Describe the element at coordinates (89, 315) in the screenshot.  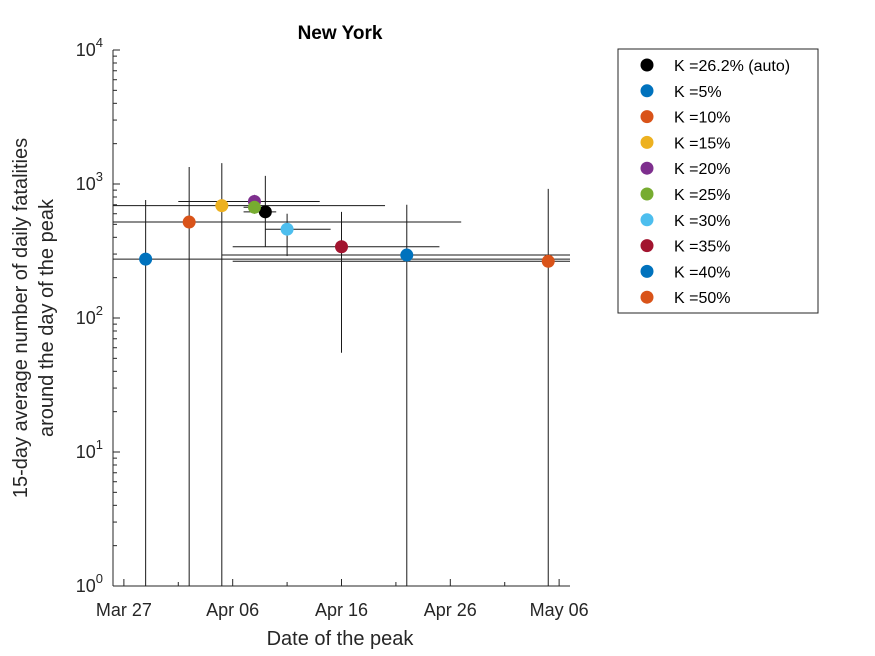
I see `y-tick-label: 10²` at that location.